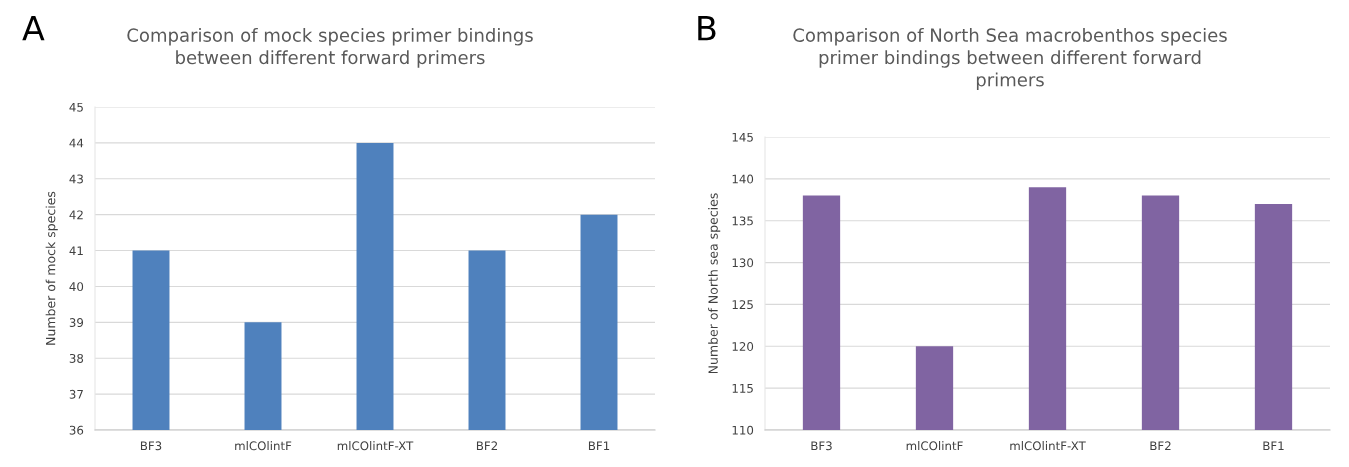 This screenshot has width=1349, height=467. What do you see at coordinates (742, 221) in the screenshot?
I see `y-tick-label: 135` at bounding box center [742, 221].